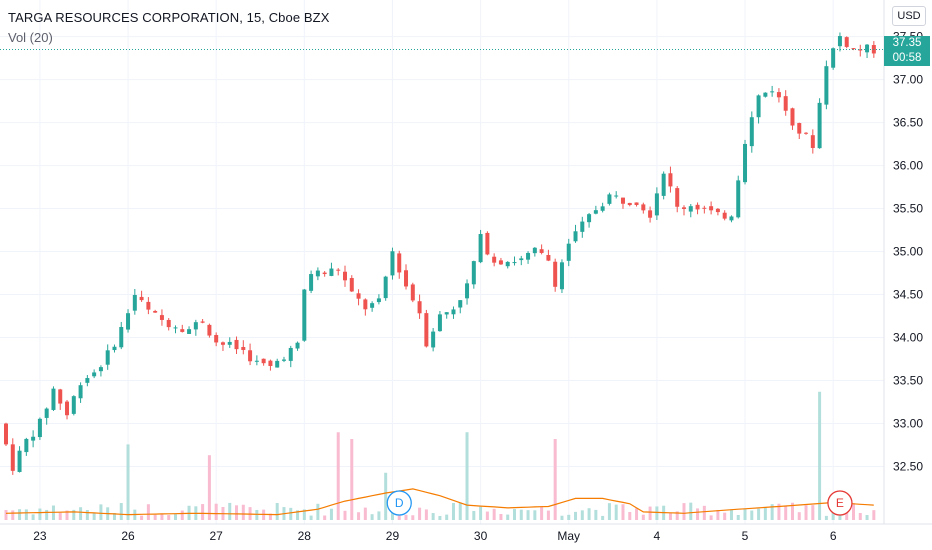 The height and width of the screenshot is (550, 932). I want to click on earnings-marker, so click(840, 503).